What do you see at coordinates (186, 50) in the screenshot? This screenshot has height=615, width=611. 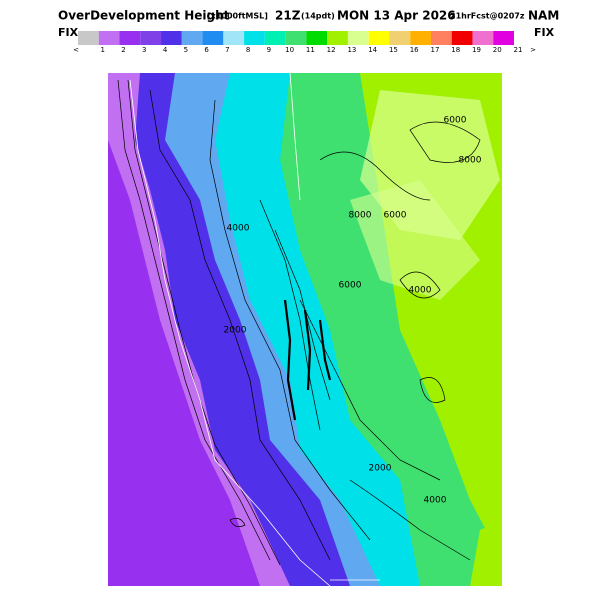 I see `colorbar-label: 5` at bounding box center [186, 50].